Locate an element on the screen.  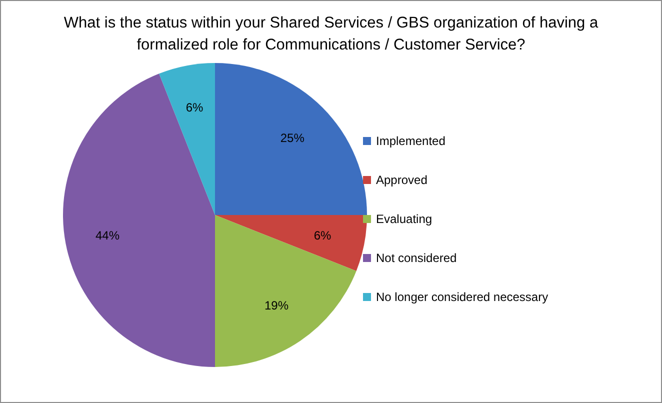
legend-label: Approved is located at coordinates (402, 180).